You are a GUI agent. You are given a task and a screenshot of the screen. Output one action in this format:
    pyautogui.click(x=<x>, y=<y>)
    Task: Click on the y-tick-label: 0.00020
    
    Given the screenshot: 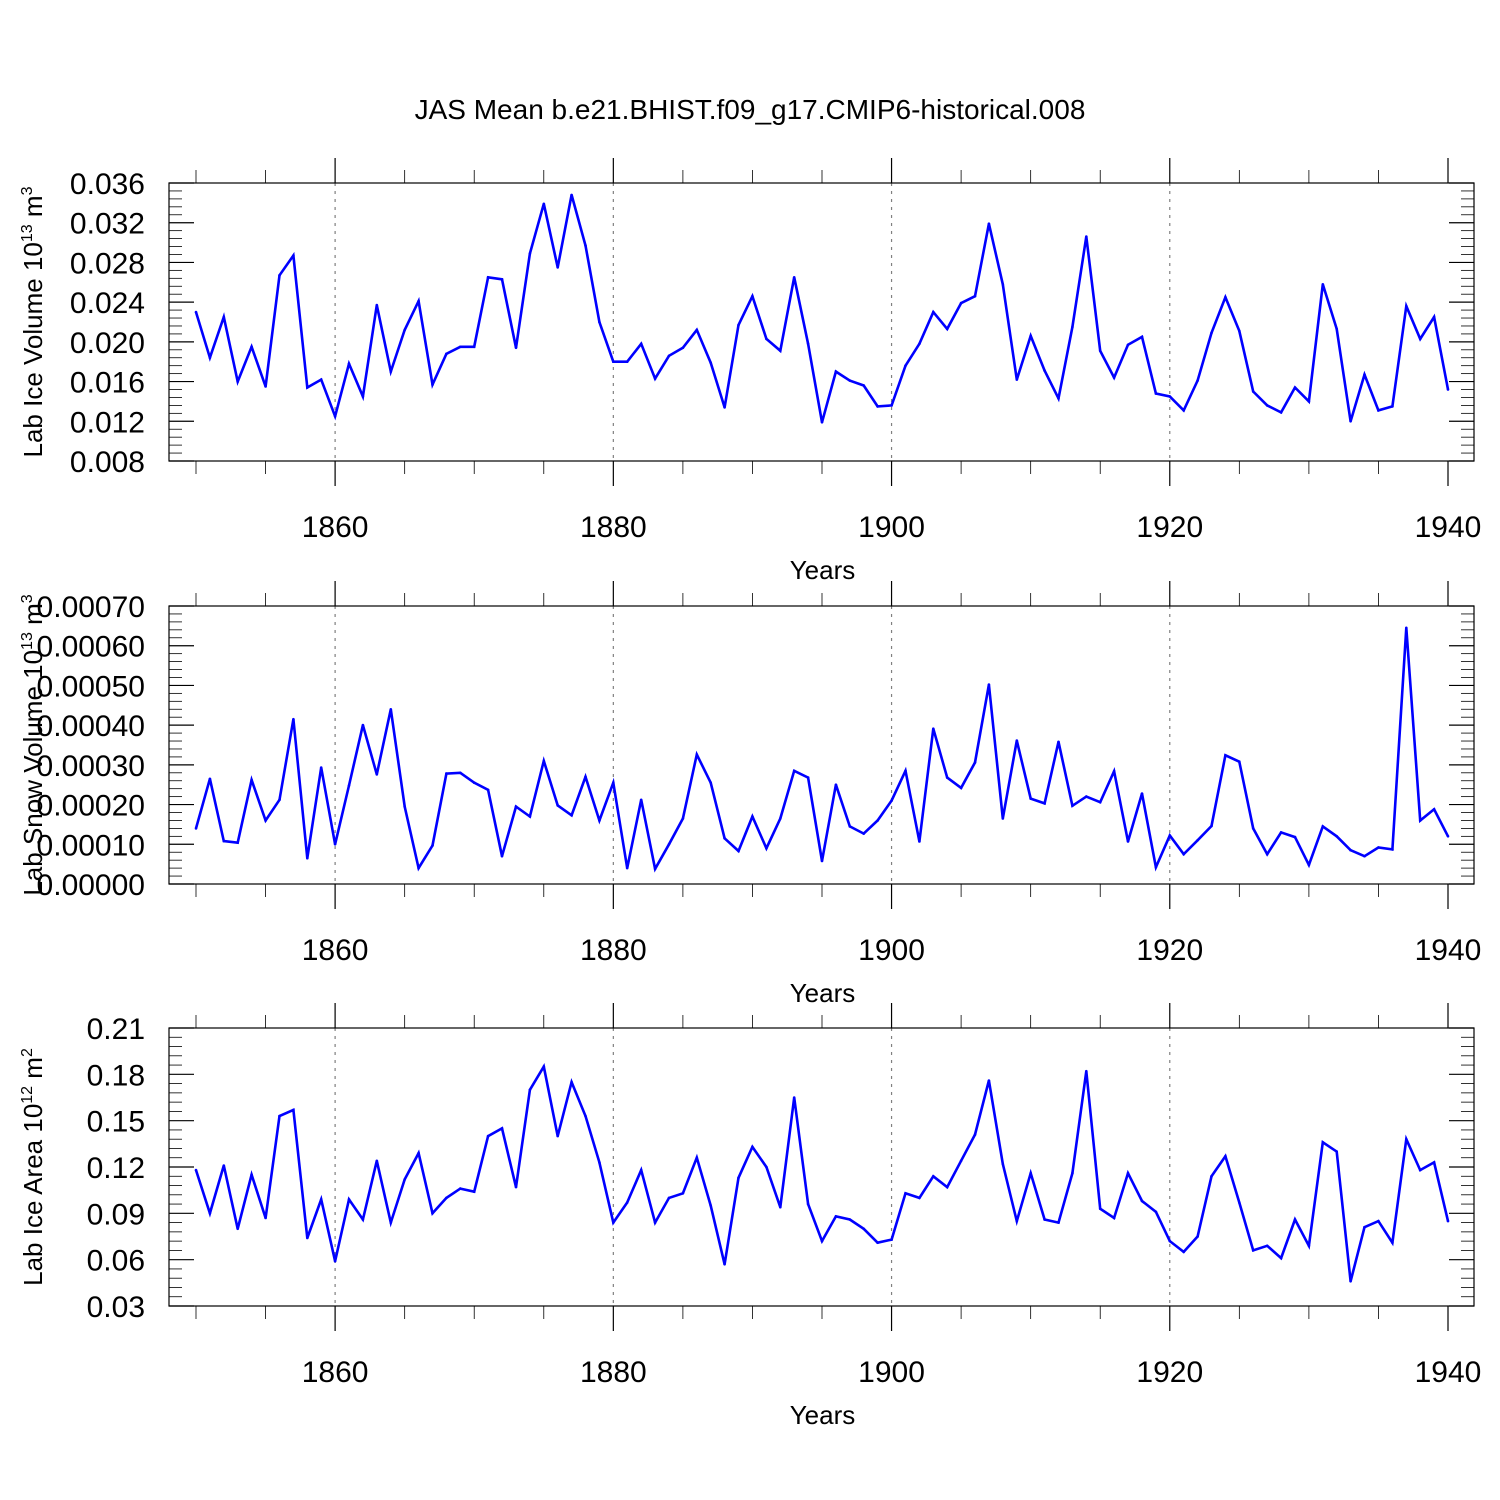 What is the action you would take?
    pyautogui.click(x=91, y=806)
    